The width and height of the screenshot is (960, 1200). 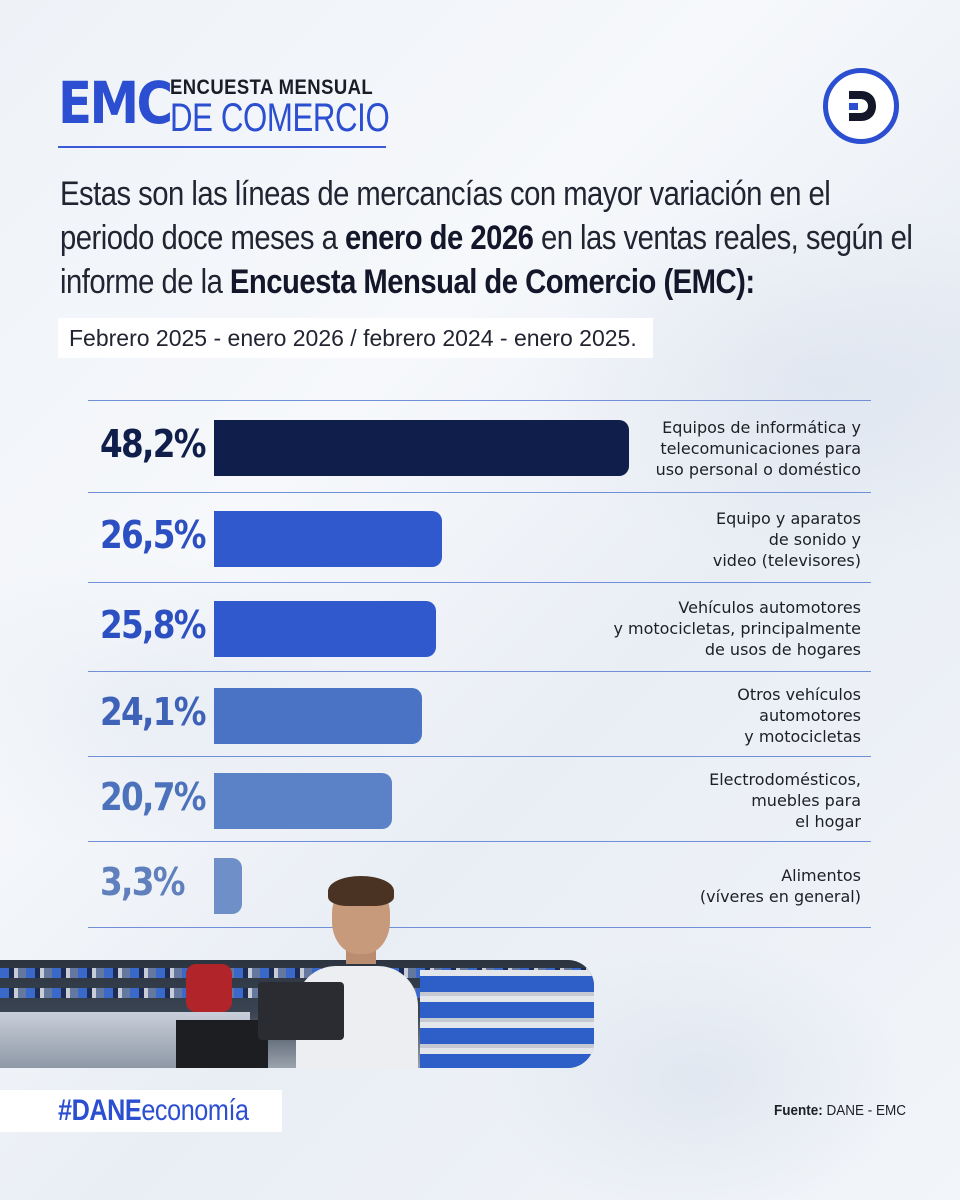 I want to click on source-value: DANE - EMC, so click(x=864, y=1110).